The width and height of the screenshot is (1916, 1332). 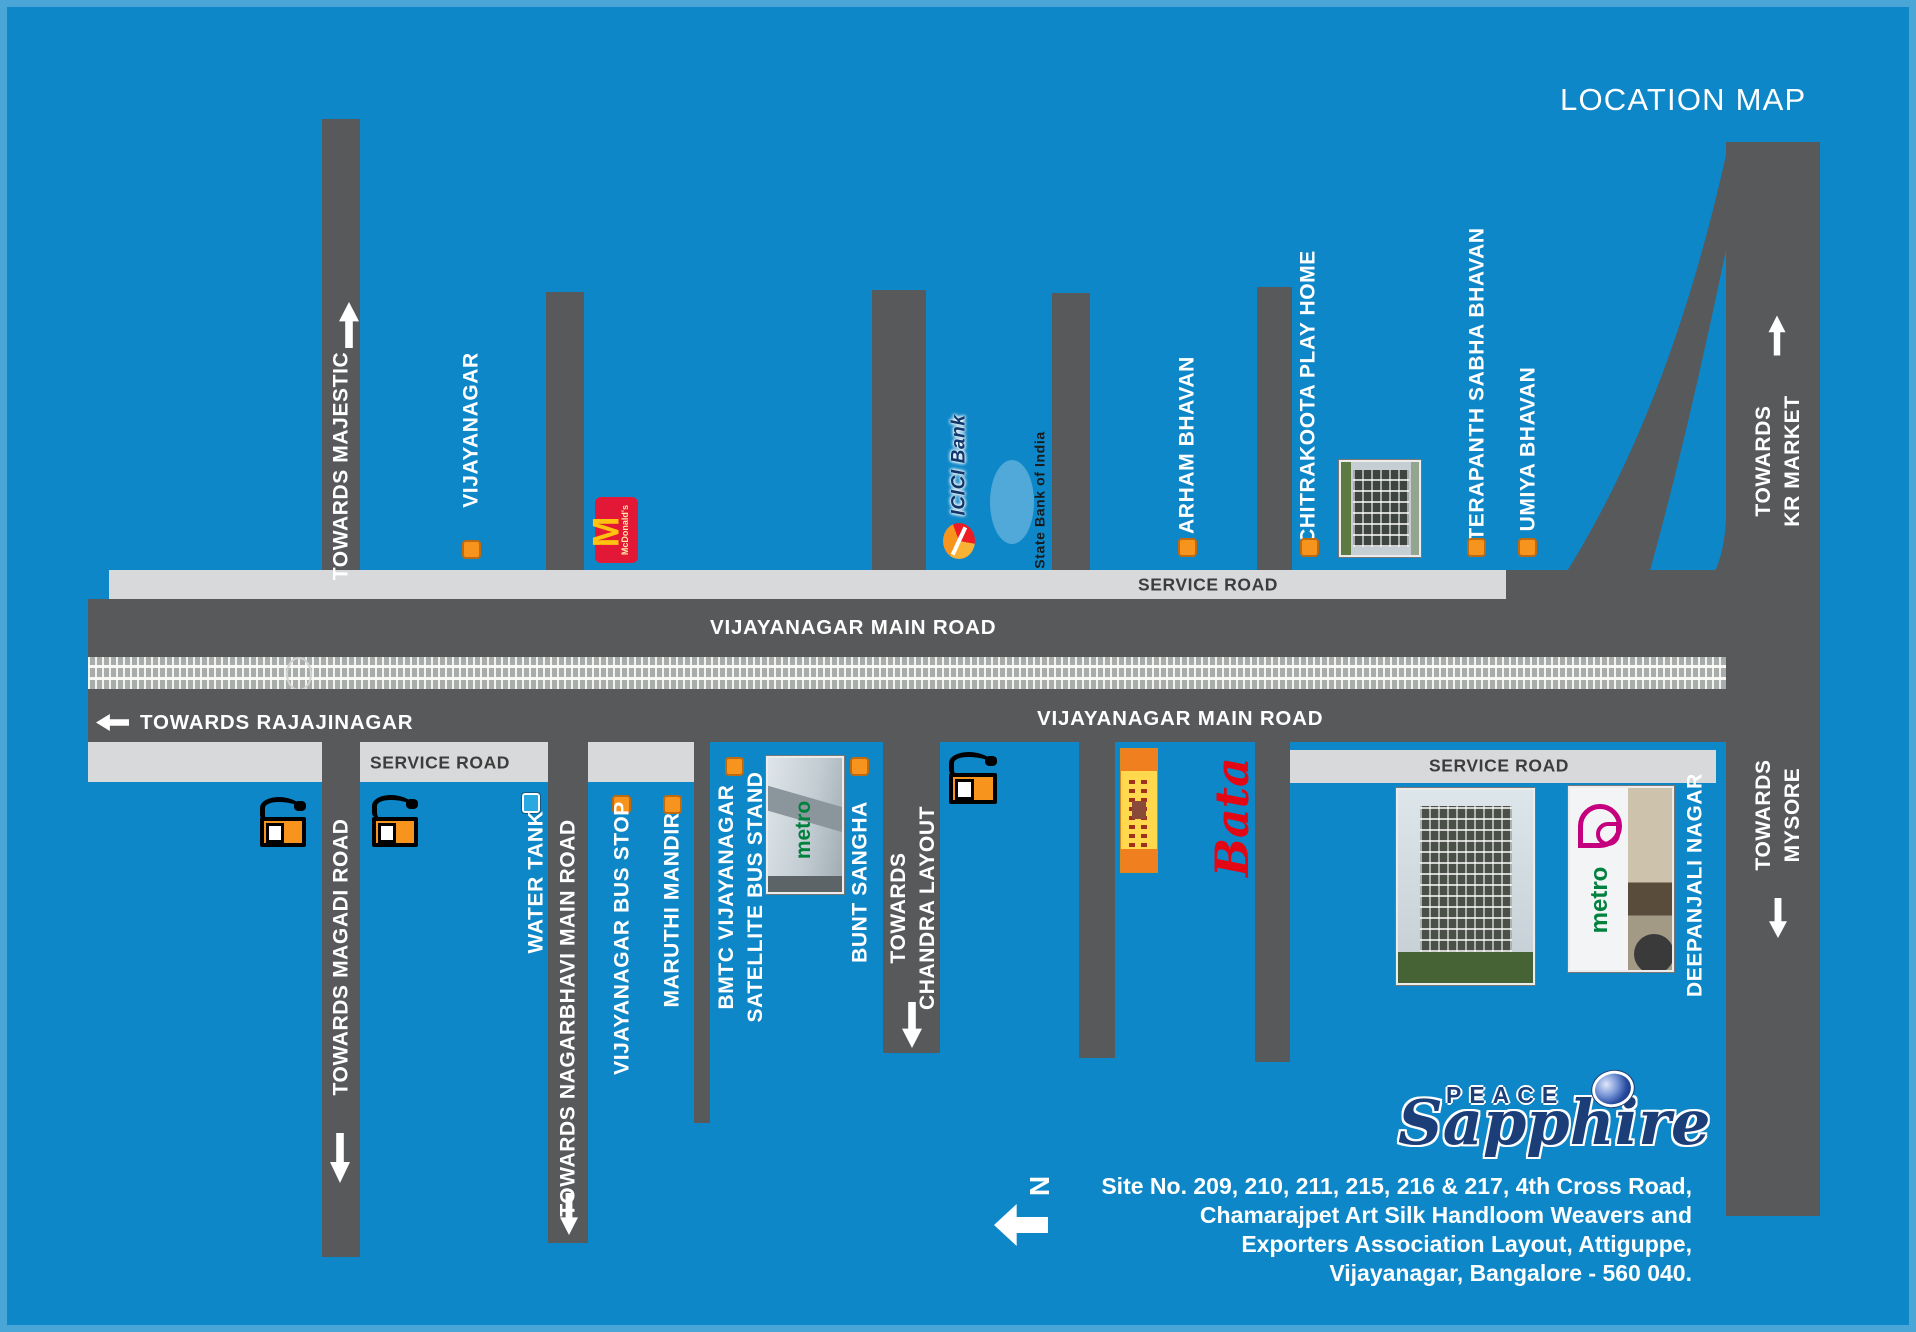 I want to click on towards-magadi-label: TOWARDS MAGADI ROAD, so click(x=341, y=957).